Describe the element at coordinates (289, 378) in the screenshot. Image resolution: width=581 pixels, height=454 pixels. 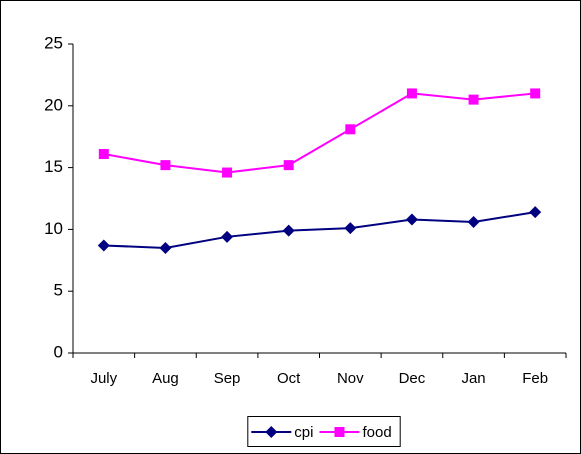
I see `x-tick-label: Oct` at that location.